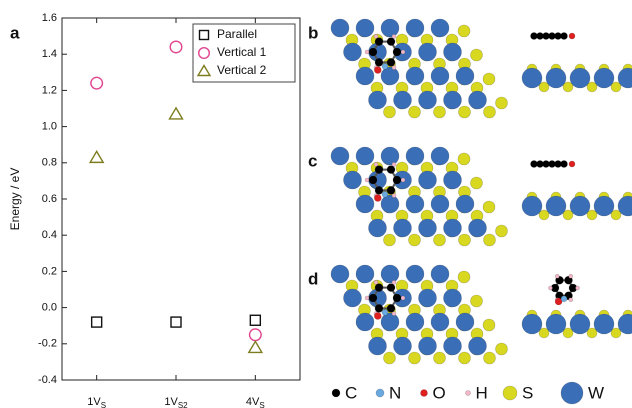 The height and width of the screenshot is (408, 632). What do you see at coordinates (49, 163) in the screenshot?
I see `y-tick-label: 0.8` at bounding box center [49, 163].